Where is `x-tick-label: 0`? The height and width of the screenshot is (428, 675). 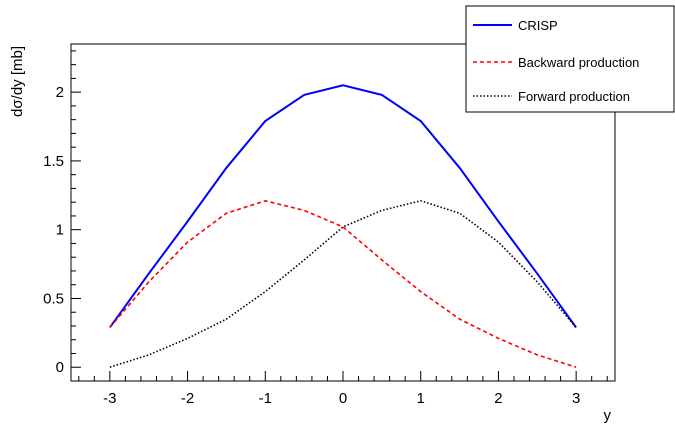 x-tick-label: 0 is located at coordinates (343, 398).